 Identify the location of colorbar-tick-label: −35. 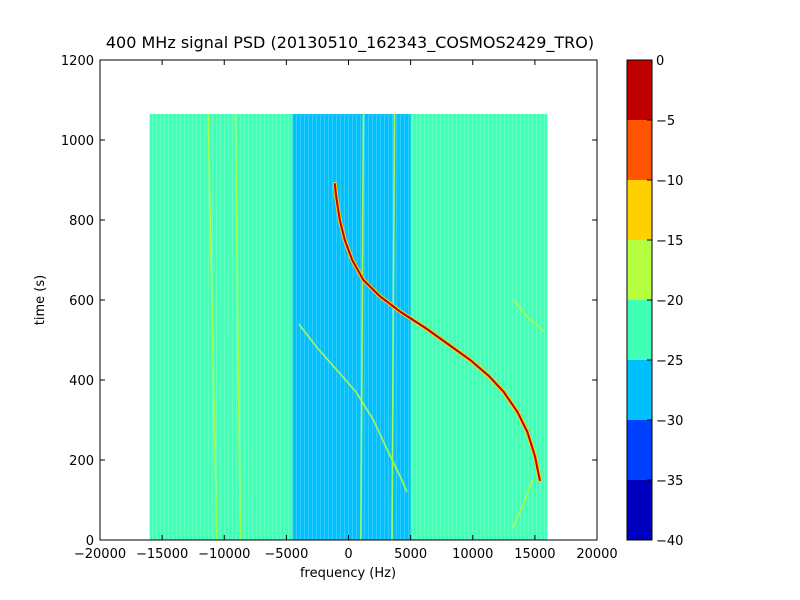
(669, 481).